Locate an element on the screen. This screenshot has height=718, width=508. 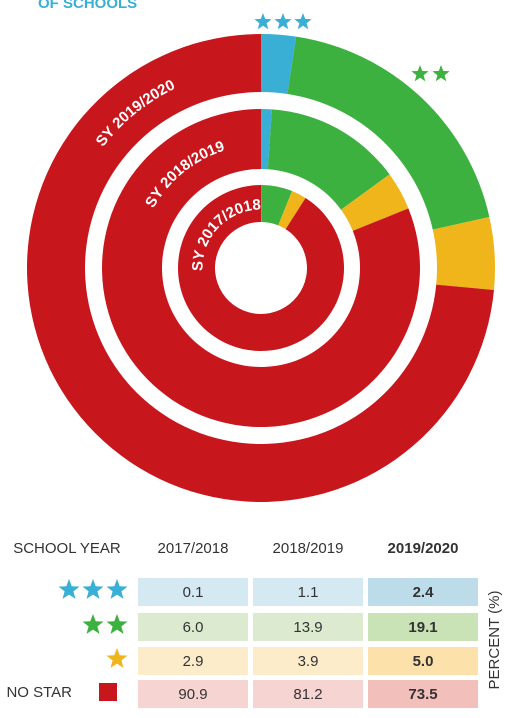
cell-value: 3.9 is located at coordinates (308, 661).